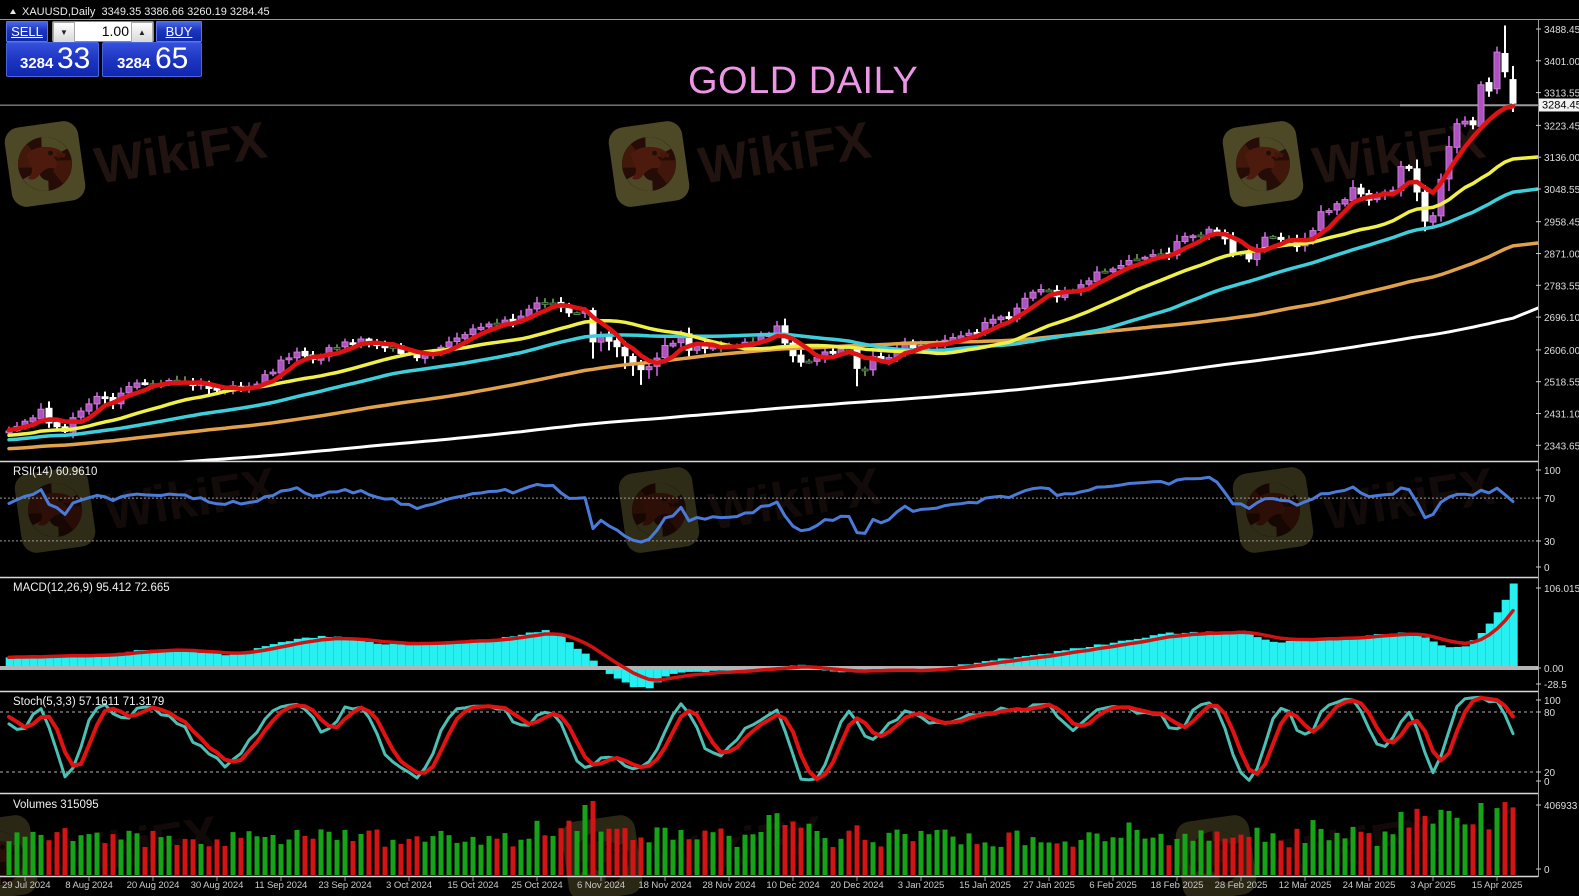 This screenshot has height=896, width=1579. I want to click on svg-text: 20 Aug 2024, so click(154, 885).